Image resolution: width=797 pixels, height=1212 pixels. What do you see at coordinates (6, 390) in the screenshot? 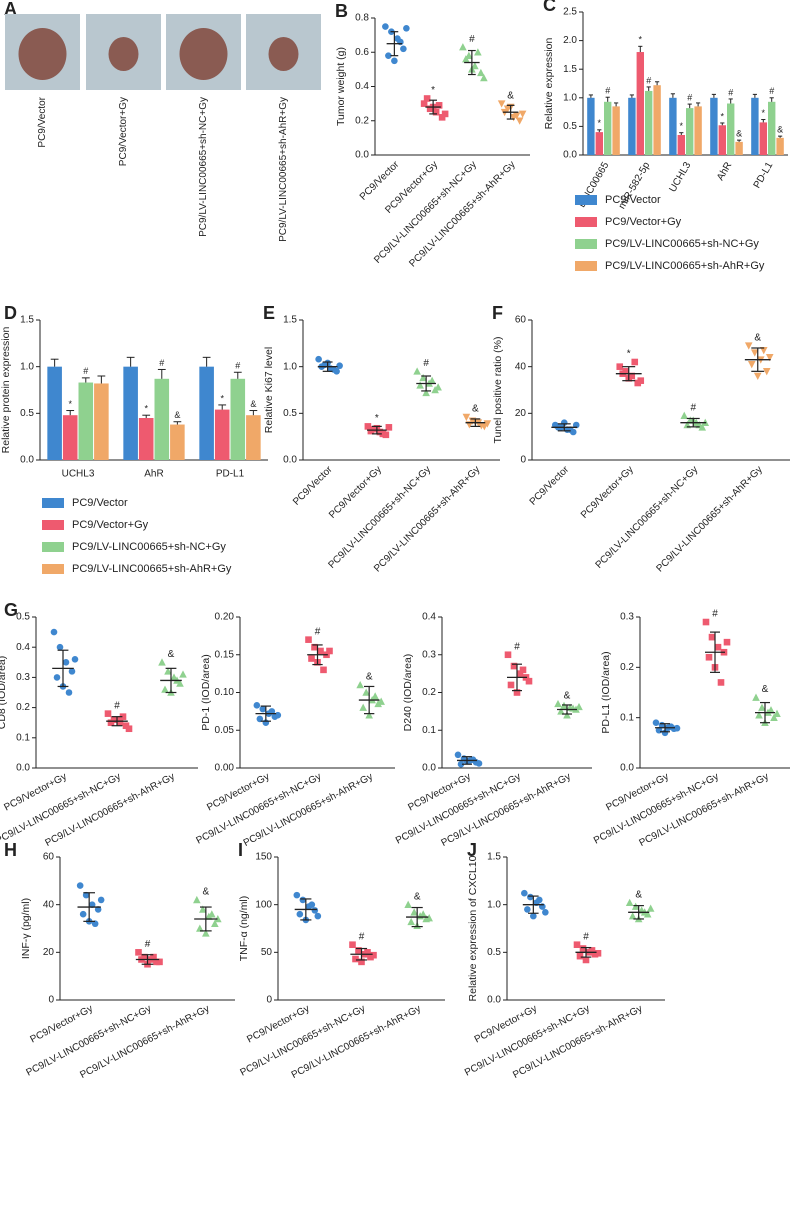
I see `y-axis-label: Relative protein expression` at bounding box center [6, 390].